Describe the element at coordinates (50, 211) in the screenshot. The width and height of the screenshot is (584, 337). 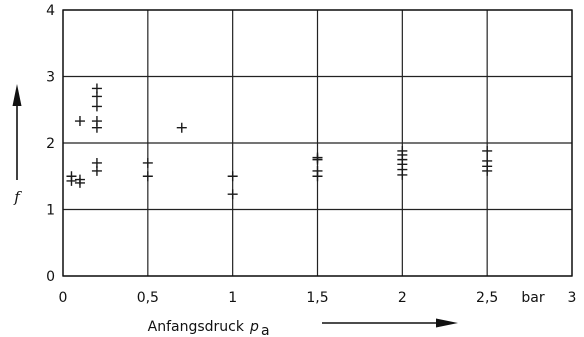
I see `y-tick-label-1: 1` at that location.